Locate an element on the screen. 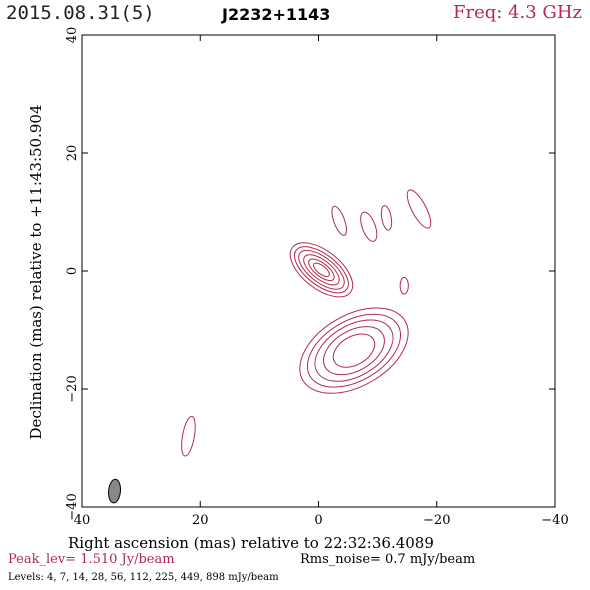 This screenshot has width=590, height=590. beam-shape is located at coordinates (114, 491).